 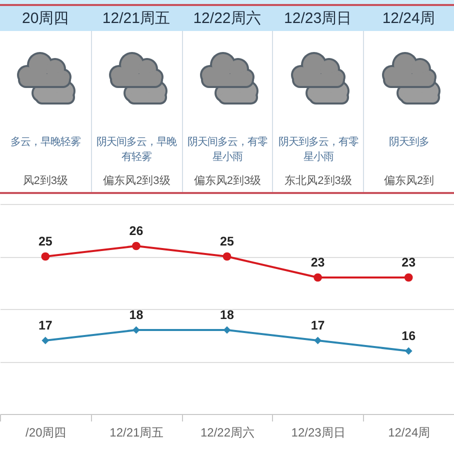 What do you see at coordinates (409, 336) in the screenshot?
I see `data-label: 16` at bounding box center [409, 336].